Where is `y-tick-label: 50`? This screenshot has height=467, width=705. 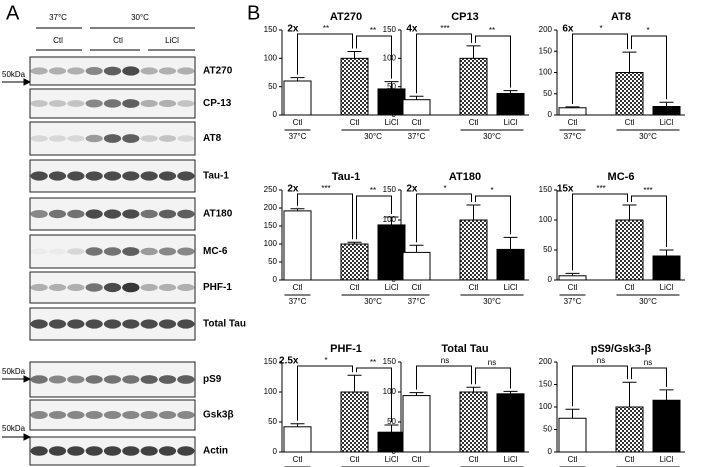
y-tick-label: 50 is located at coordinates (391, 86).